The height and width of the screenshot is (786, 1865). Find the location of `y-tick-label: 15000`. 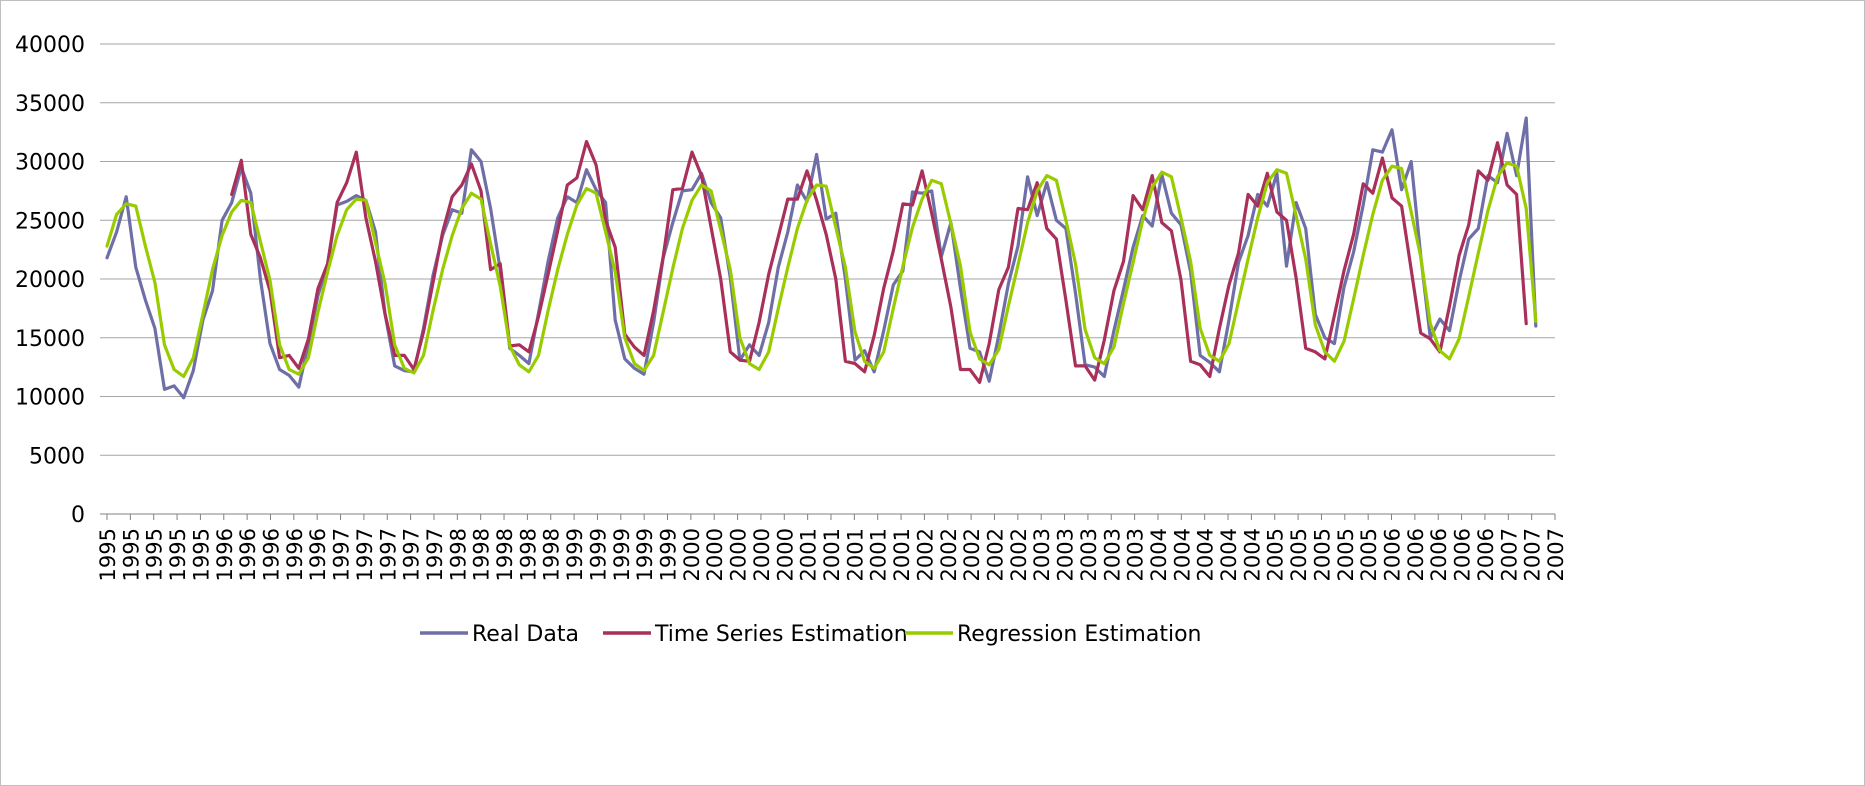

y-tick-label: 15000 is located at coordinates (50, 339).